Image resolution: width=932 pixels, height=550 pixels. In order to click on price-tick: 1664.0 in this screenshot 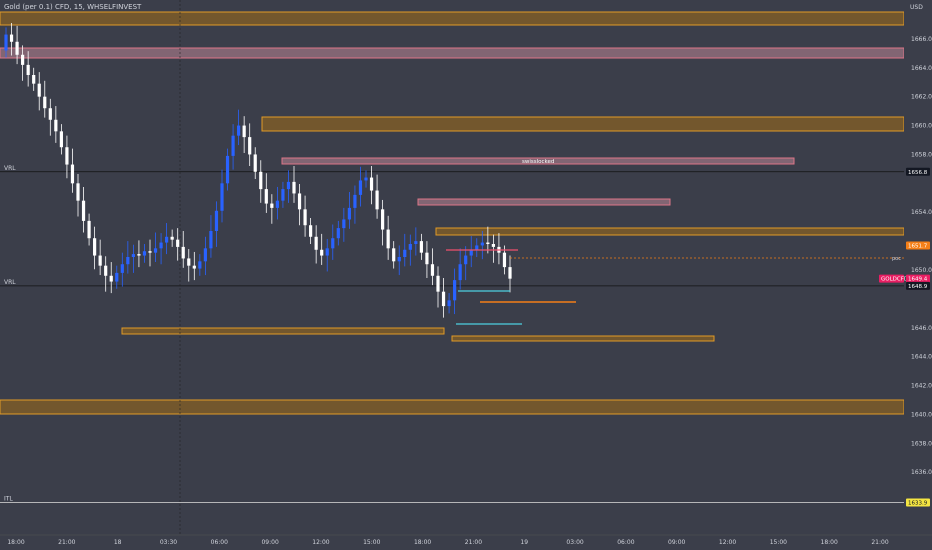, I will do `click(921, 68)`.